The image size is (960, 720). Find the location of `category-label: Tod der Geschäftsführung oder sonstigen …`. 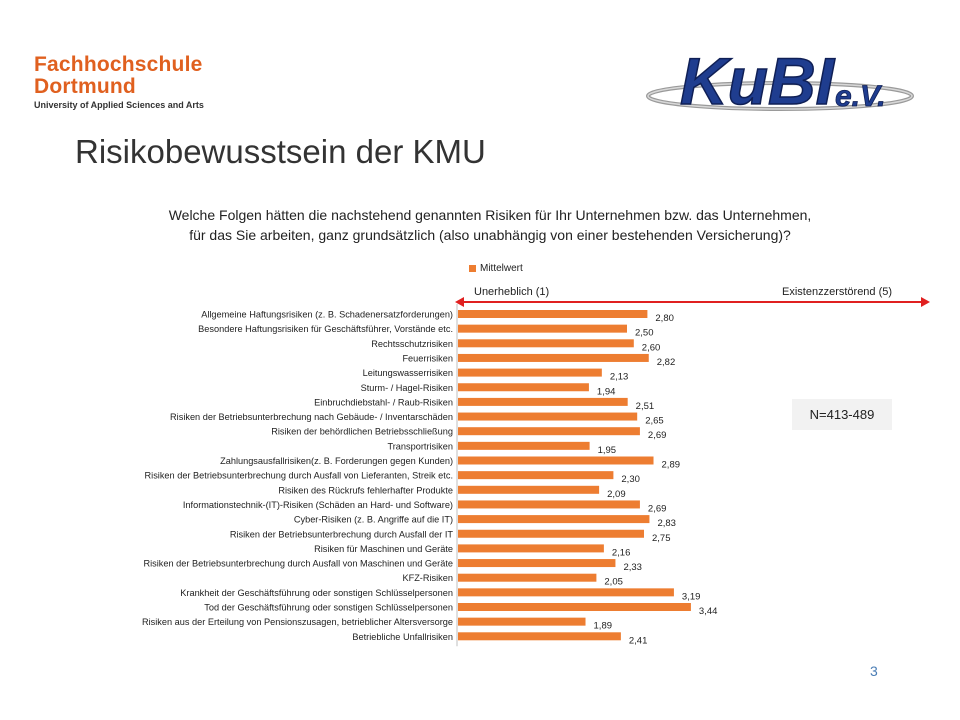

category-label: Tod der Geschäftsführung oder sonstigen … is located at coordinates (328, 608).